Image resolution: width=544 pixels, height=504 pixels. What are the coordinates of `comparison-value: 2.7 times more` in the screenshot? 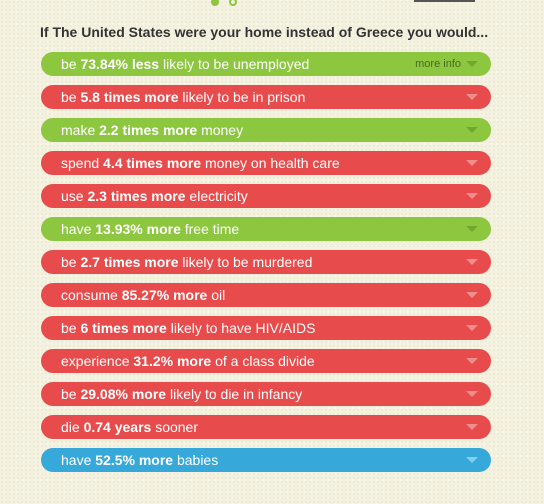 It's located at (129, 262).